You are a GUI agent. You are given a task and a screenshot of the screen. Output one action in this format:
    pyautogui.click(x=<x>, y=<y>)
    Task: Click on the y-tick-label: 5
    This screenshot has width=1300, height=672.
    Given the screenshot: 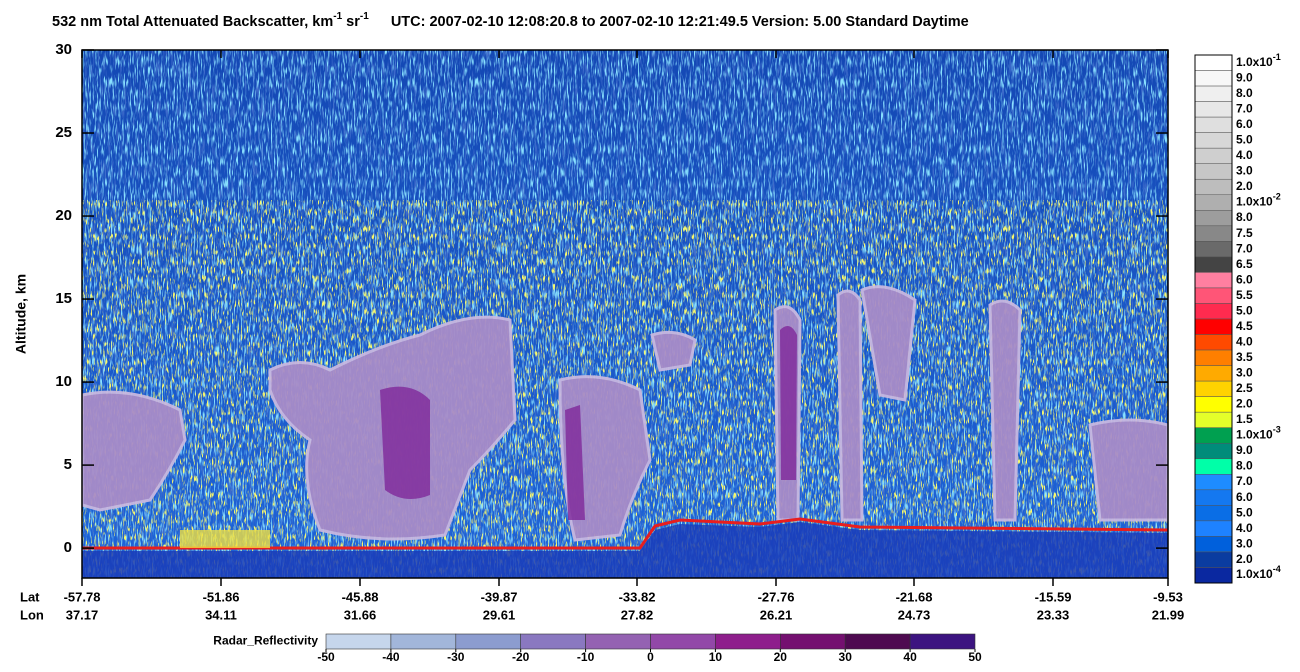 What is the action you would take?
    pyautogui.click(x=68, y=464)
    